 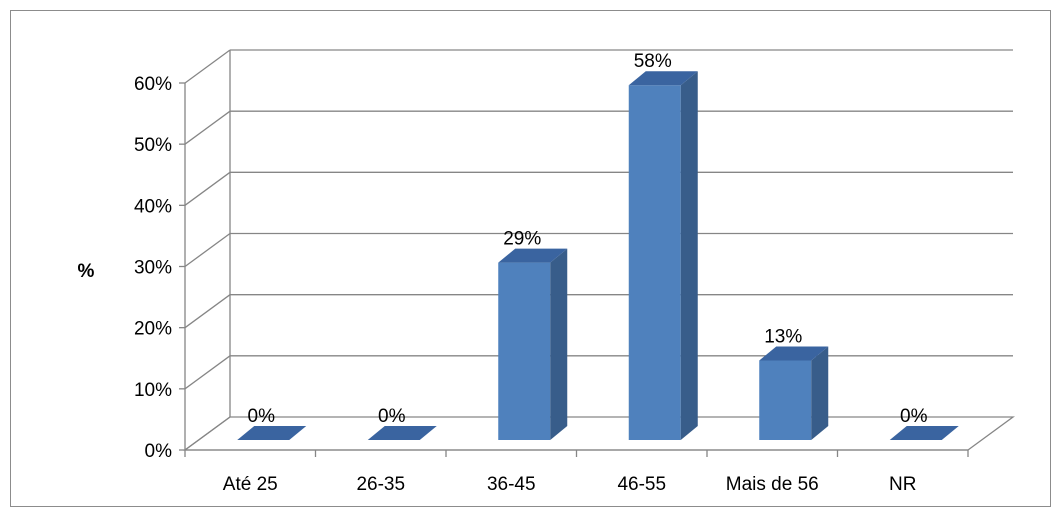 I want to click on y-tick-label: 0%, so click(x=159, y=451).